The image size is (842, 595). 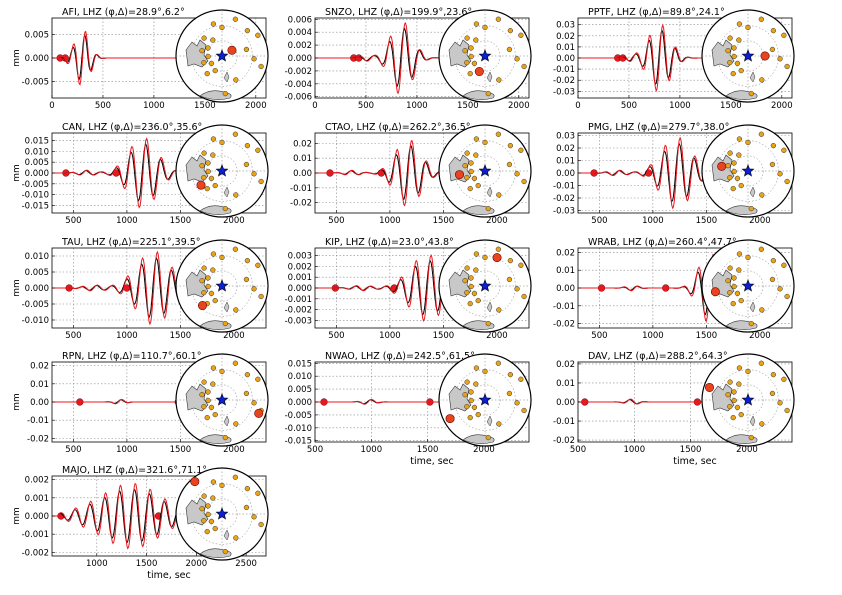 What do you see at coordinates (565, 403) in the screenshot?
I see `y-tick-label: 0.00` at bounding box center [565, 403].